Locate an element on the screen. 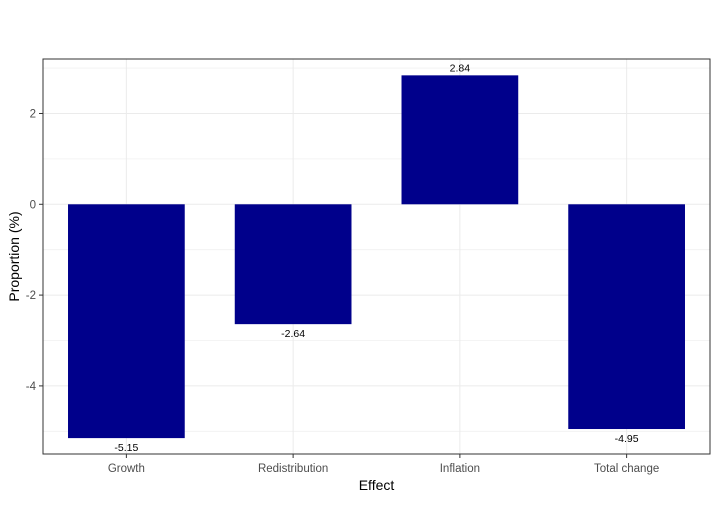  y-tick-label: -2 is located at coordinates (31, 296).